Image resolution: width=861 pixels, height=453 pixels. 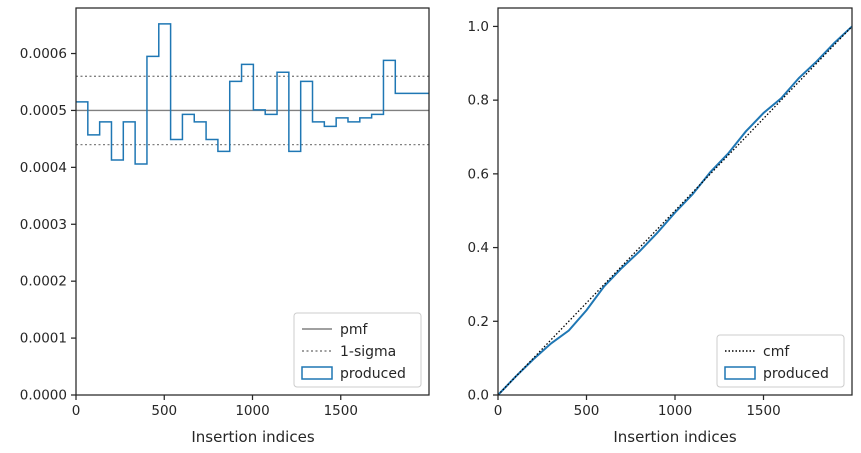 I want to click on cmf-legend: cmf produced, so click(x=780, y=361).